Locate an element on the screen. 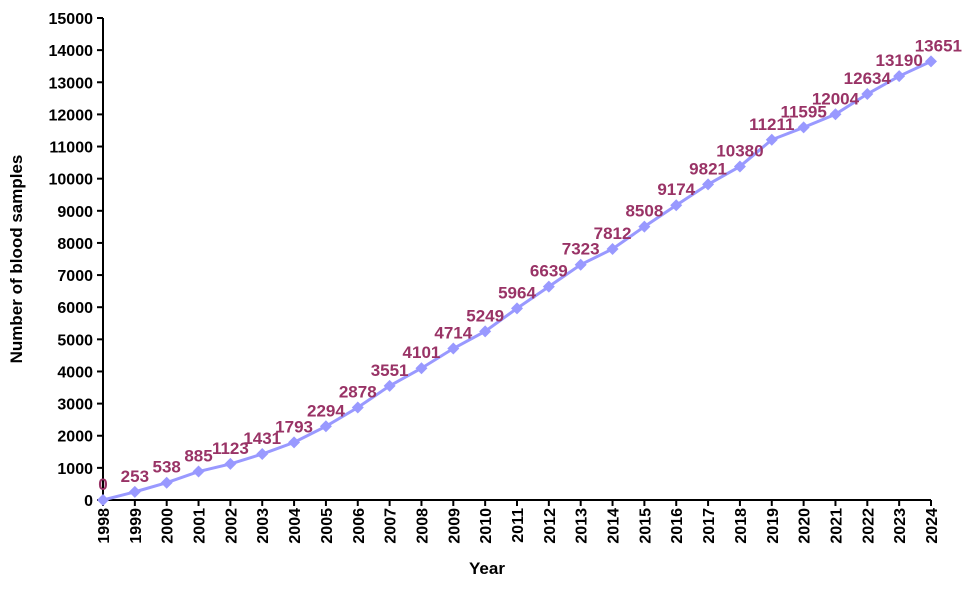 Image resolution: width=967 pixels, height=590 pixels. data-label: 11595 is located at coordinates (803, 111).